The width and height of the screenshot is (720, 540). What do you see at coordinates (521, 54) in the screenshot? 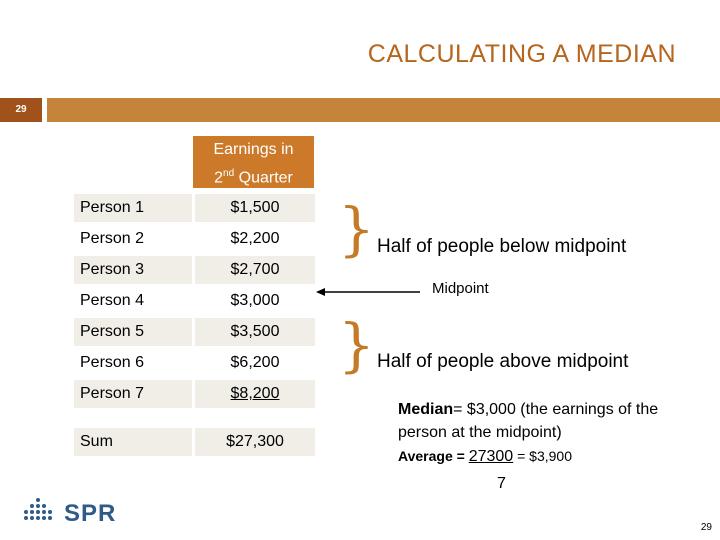
I see `slide-title: CALCULATING A MEDIAN` at bounding box center [521, 54].